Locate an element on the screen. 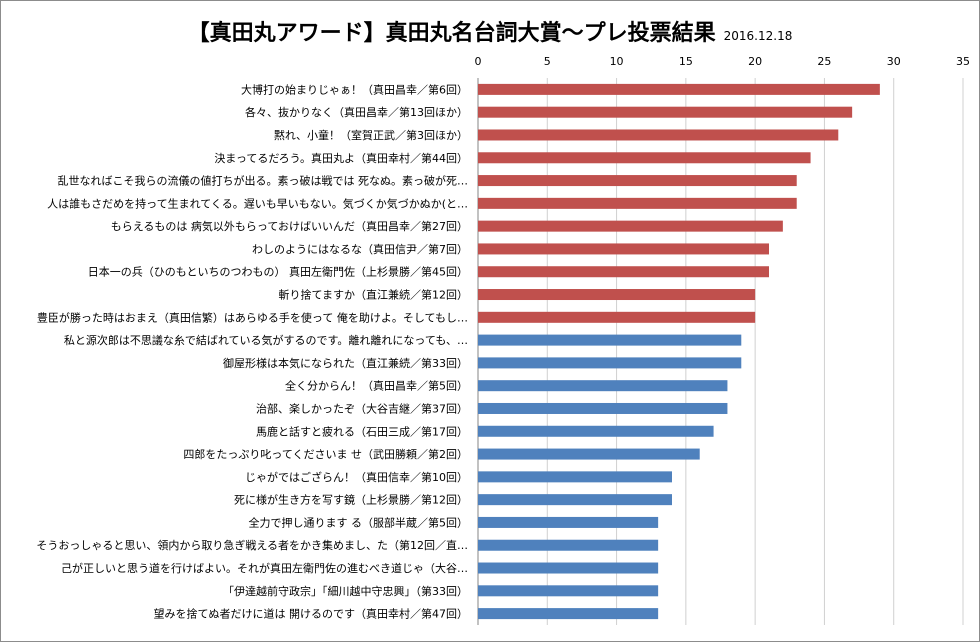  chart-title-row: 【真田丸アワード】真田丸名台詞大賞～プレ投票結果 2016.12.18 is located at coordinates (490, 31).